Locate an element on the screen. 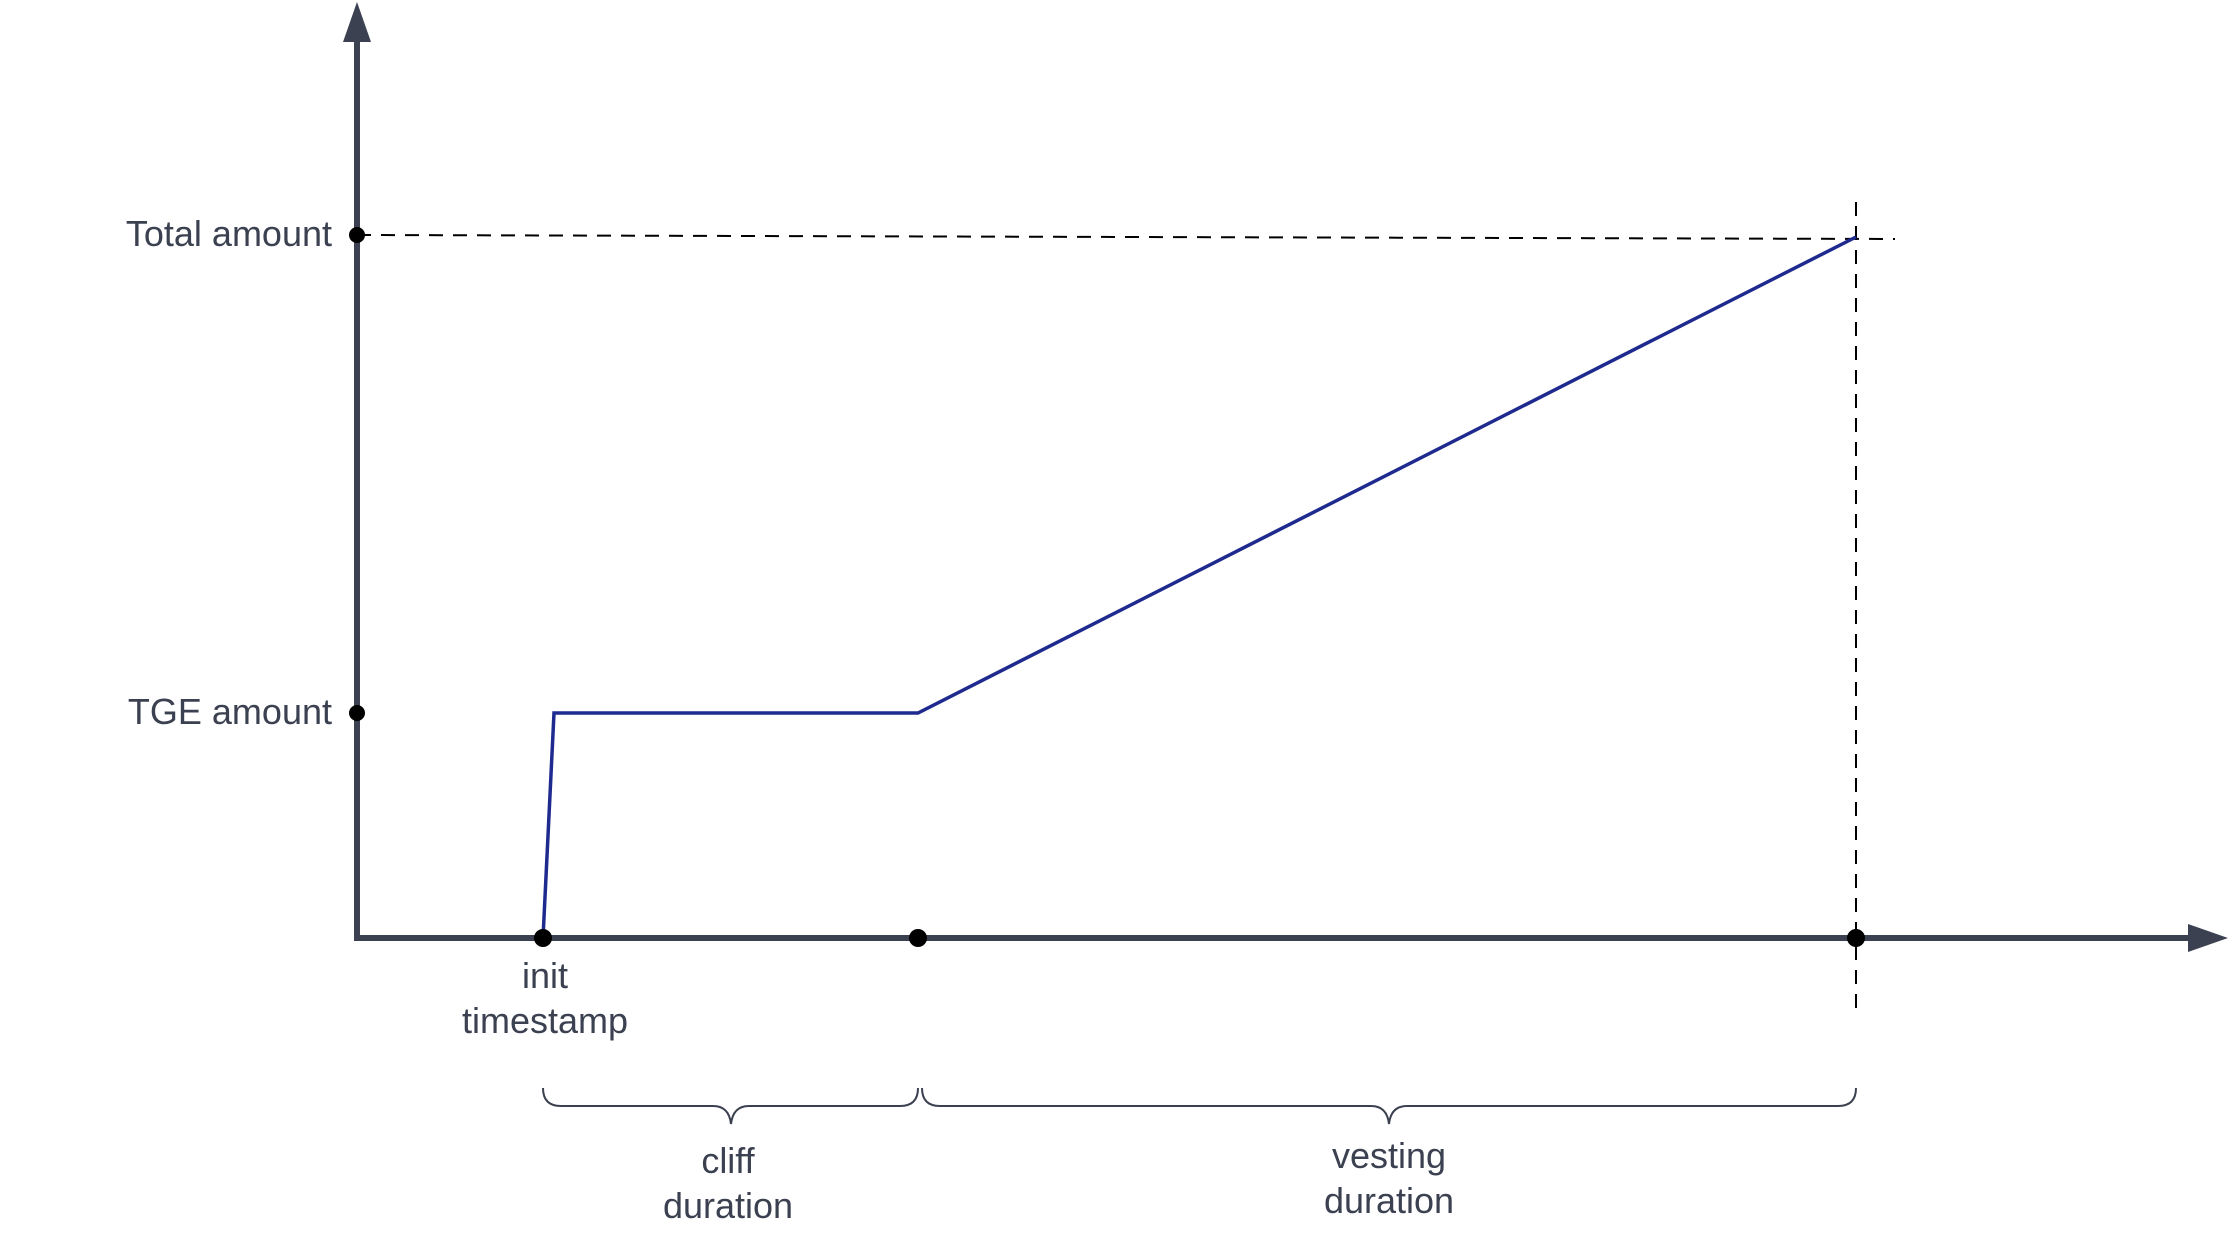 The image size is (2231, 1239). total-amount-marker is located at coordinates (357, 235).